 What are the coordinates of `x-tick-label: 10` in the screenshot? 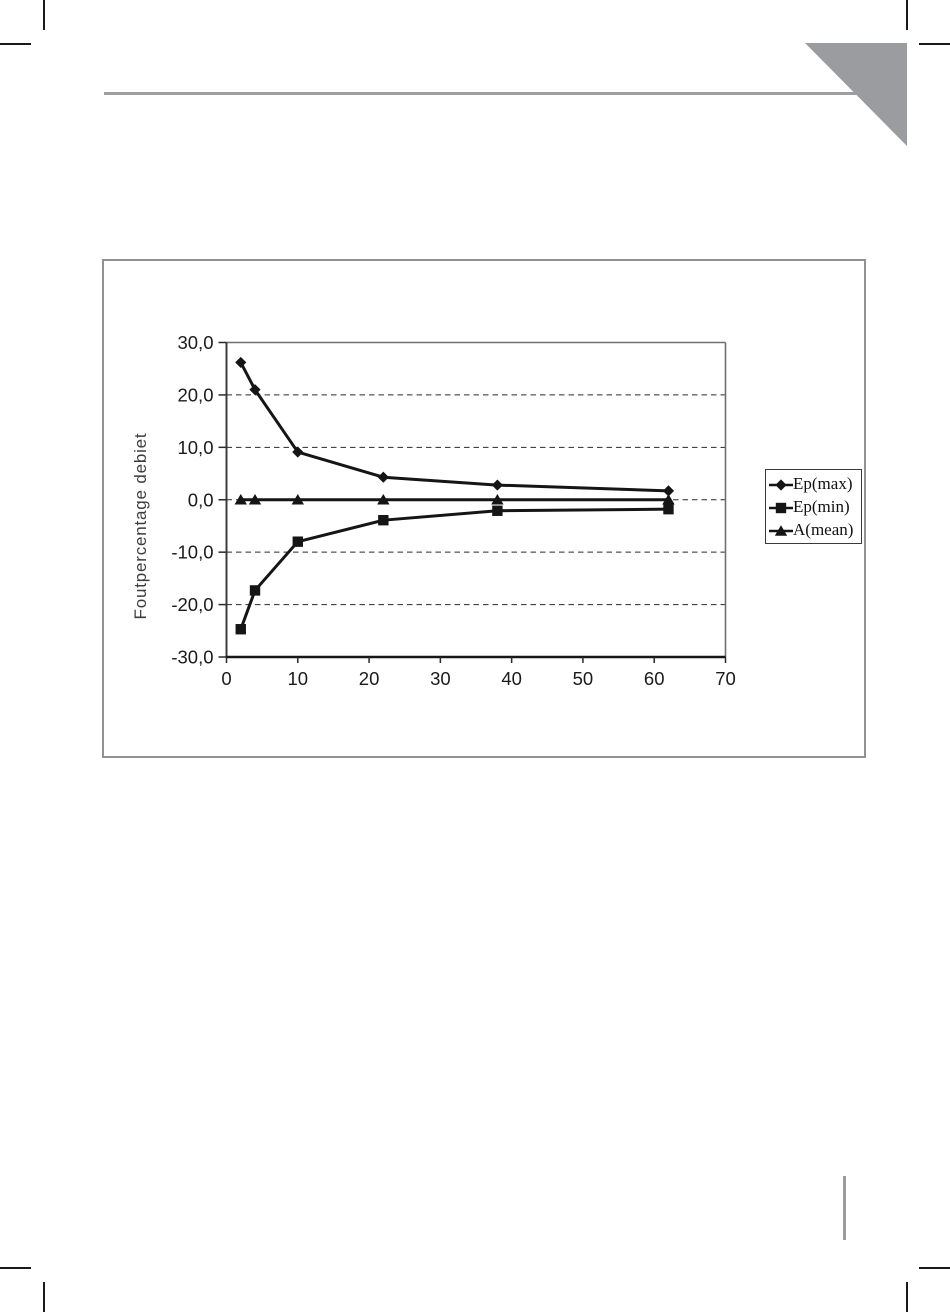 It's located at (297, 678).